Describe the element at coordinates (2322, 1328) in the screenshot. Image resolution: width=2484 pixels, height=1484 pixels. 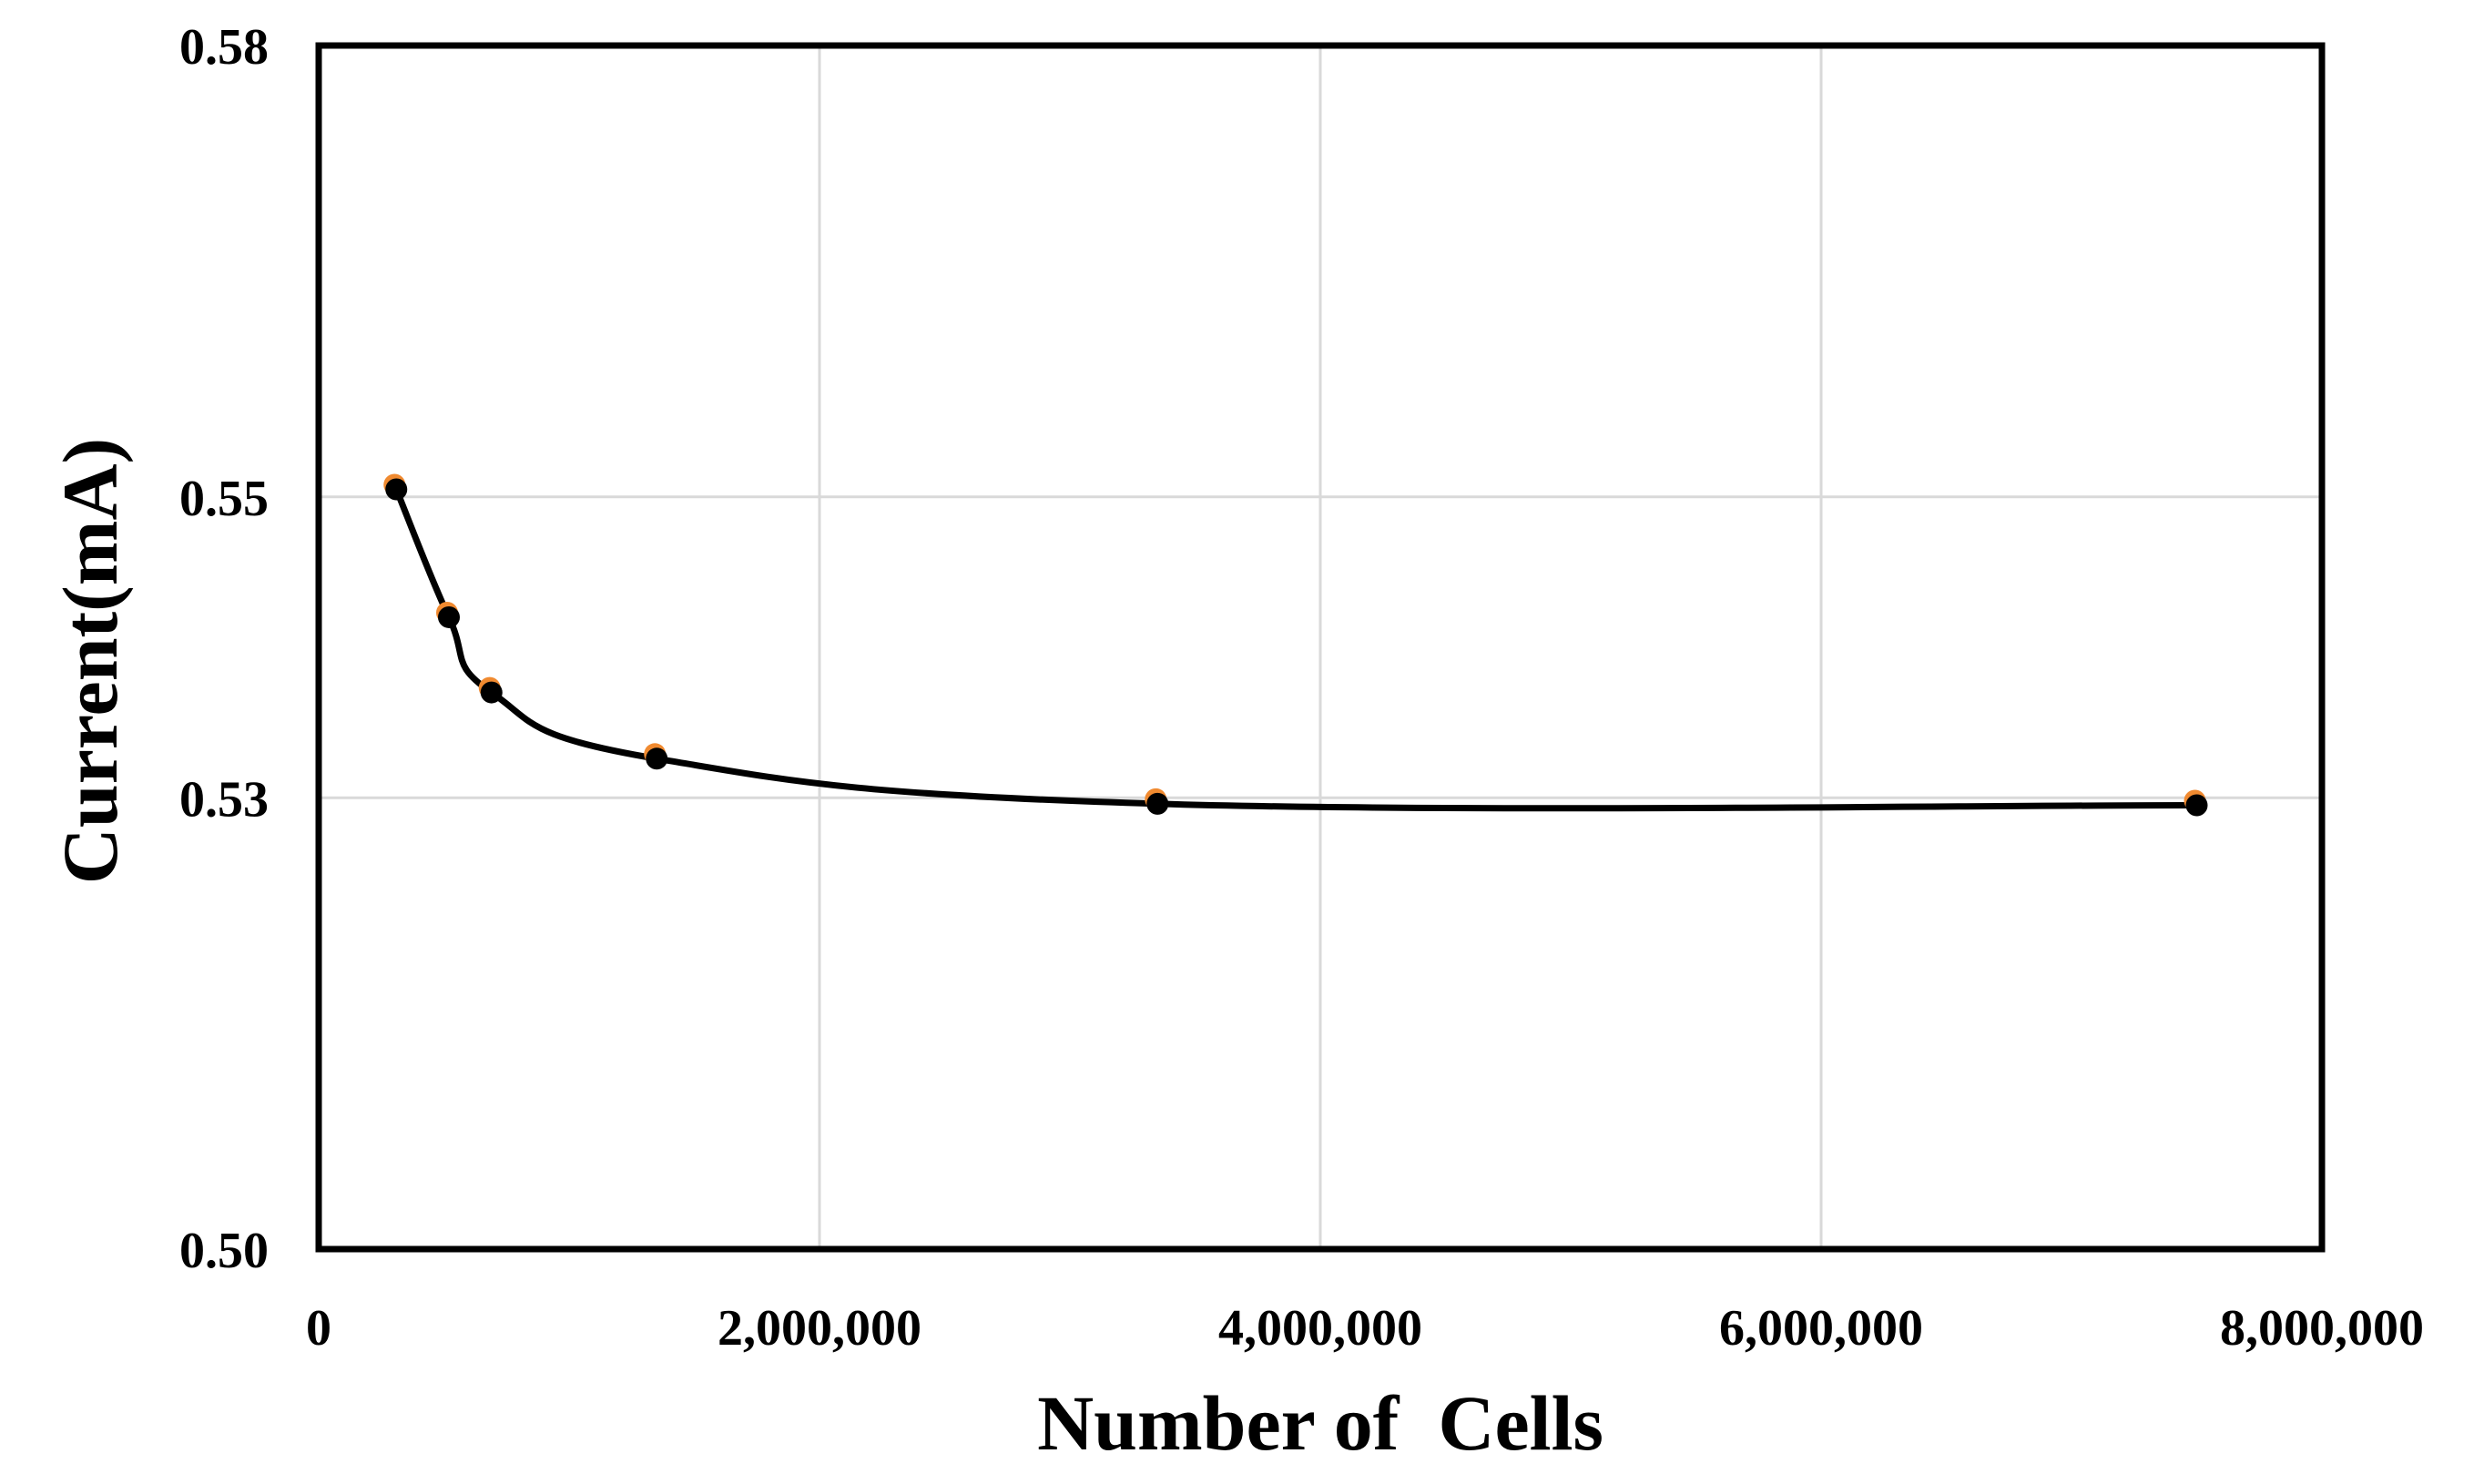
I see `x-tick-label: 8,000,000` at that location.